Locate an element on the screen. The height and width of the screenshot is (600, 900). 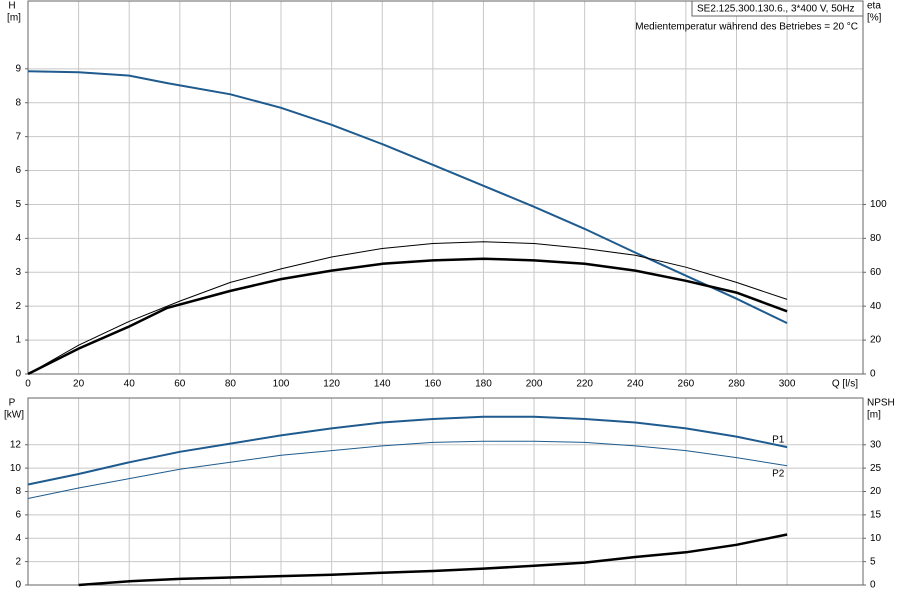
y2-tick-label: 60 is located at coordinates (876, 272).